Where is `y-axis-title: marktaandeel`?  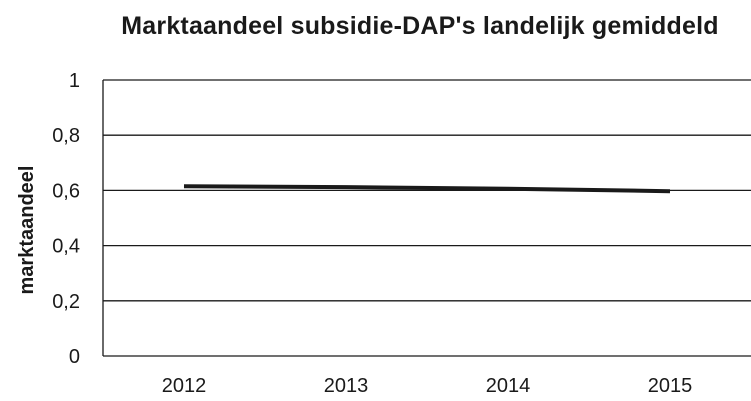
y-axis-title: marktaandeel is located at coordinates (27, 230).